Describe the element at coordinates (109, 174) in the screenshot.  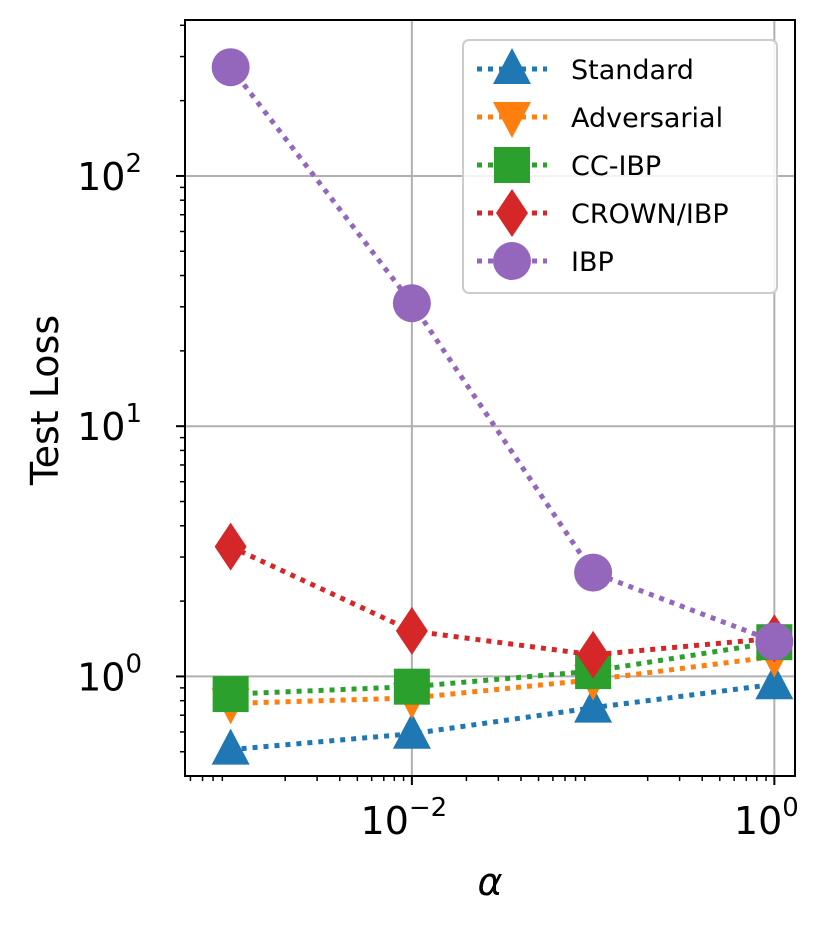
I see `y-tick-label: 10²` at that location.